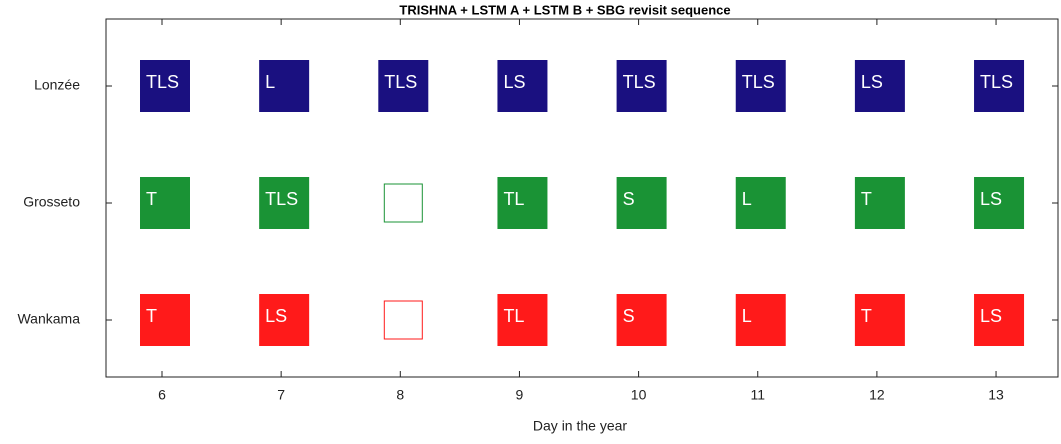 This screenshot has width=1061, height=444. I want to click on x-tick-label: 8, so click(400, 395).